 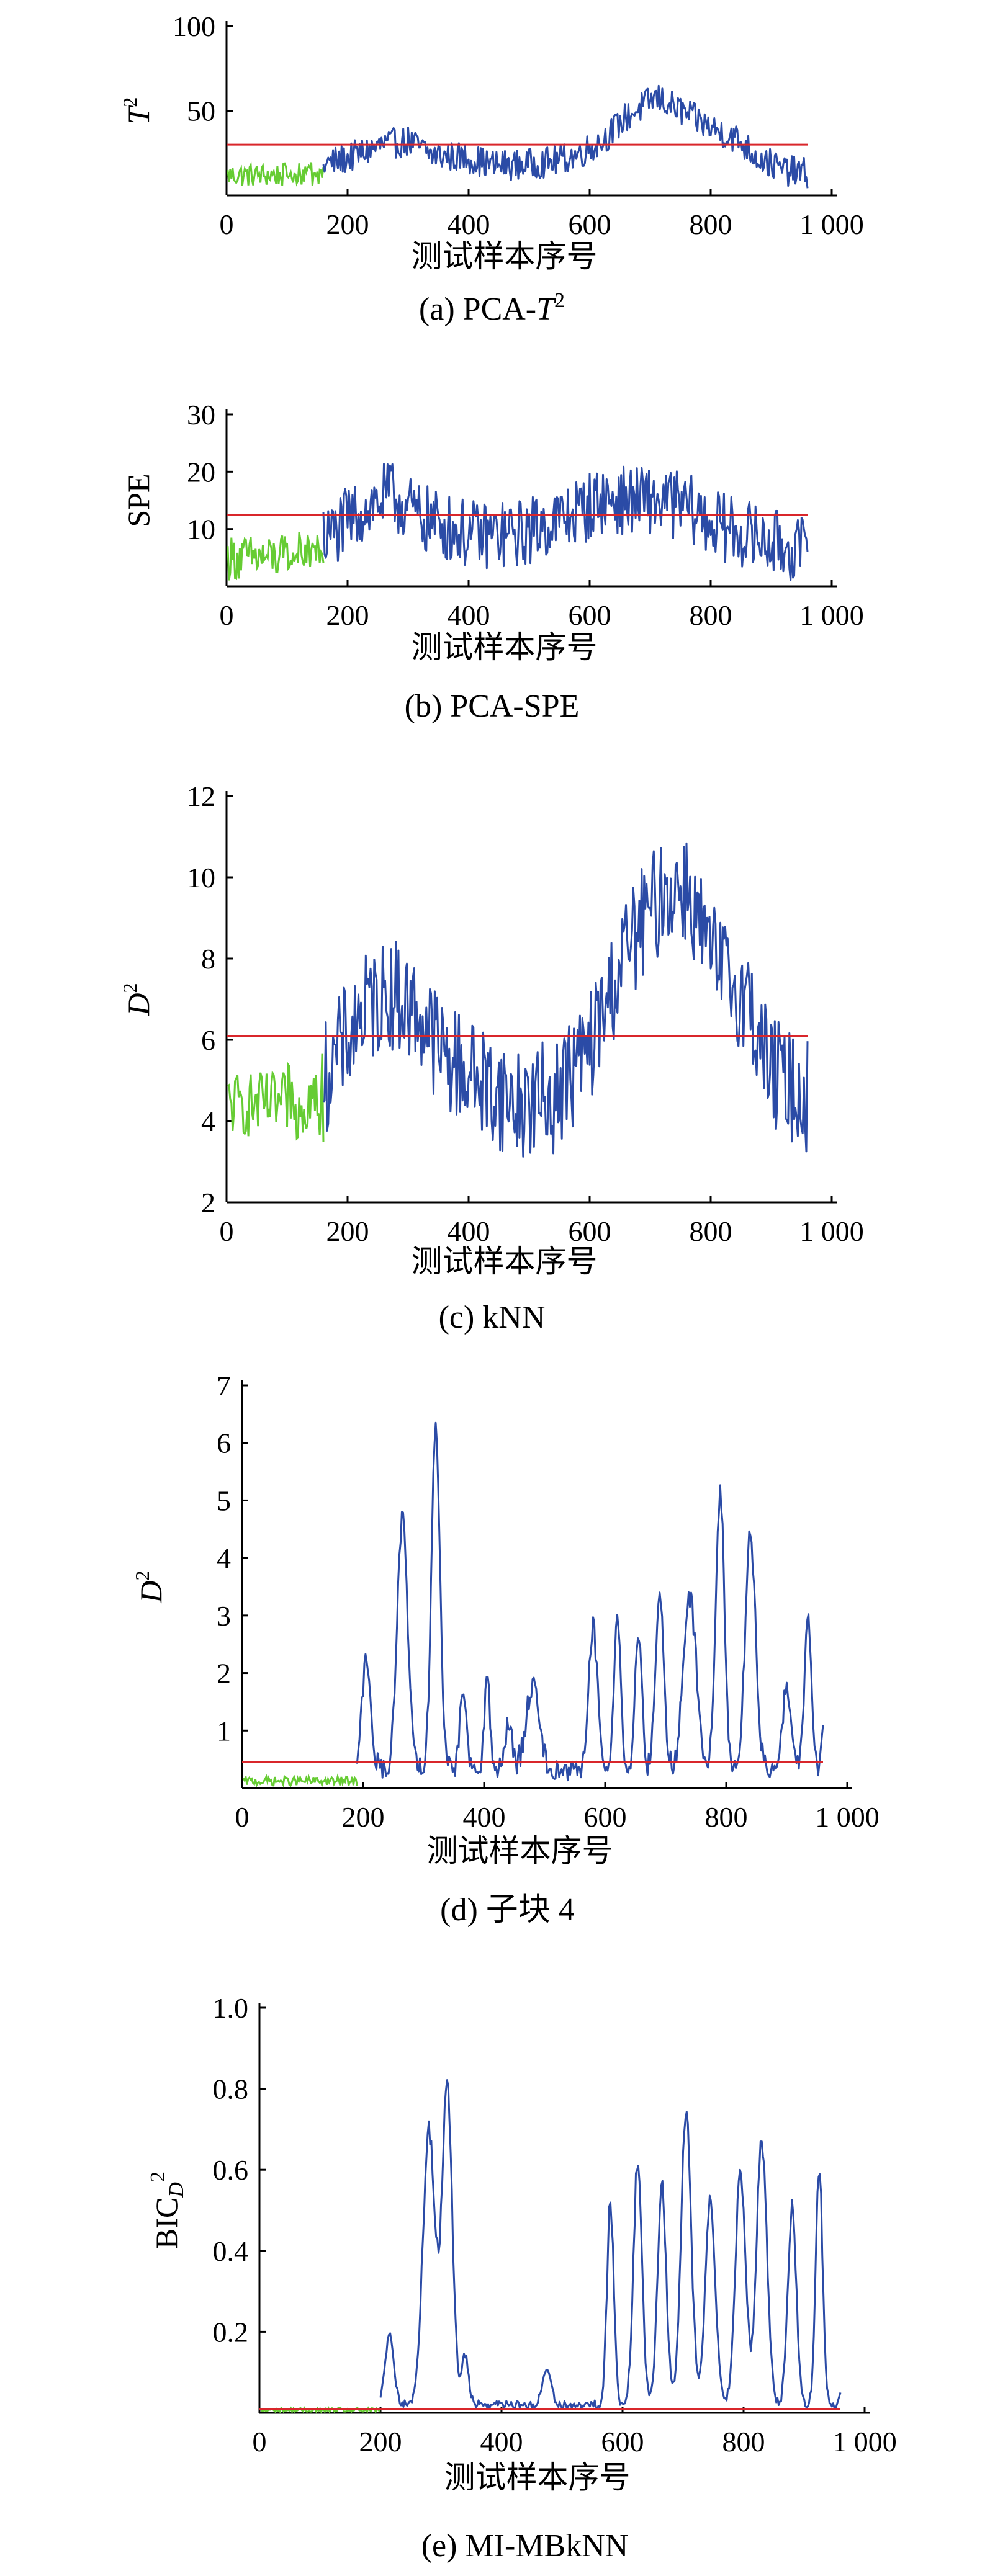 I want to click on caption-prefix: (c) kNN, so click(x=493, y=1317).